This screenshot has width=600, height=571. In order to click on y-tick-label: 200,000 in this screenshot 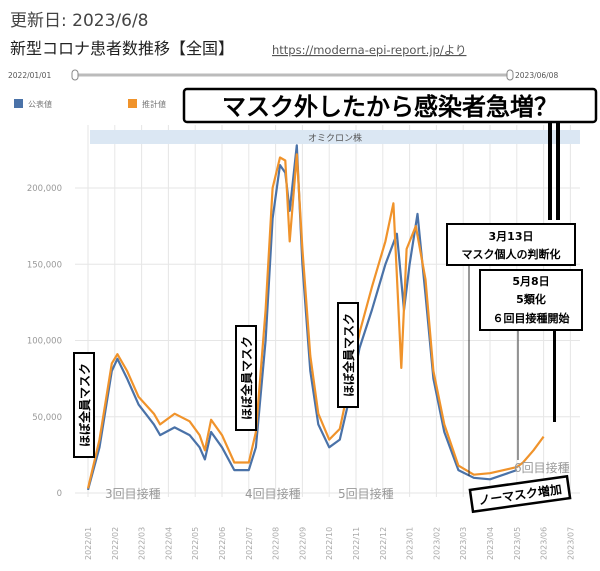, I will do `click(44, 189)`.